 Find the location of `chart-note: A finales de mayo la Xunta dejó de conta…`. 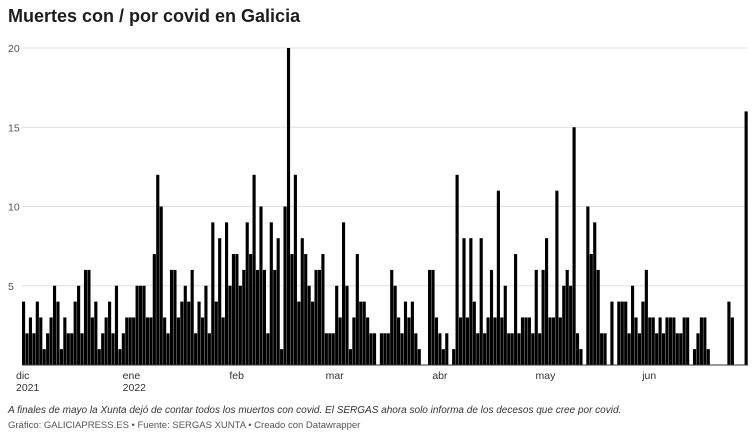

chart-note: A finales de mayo la Xunta dejó de conta… is located at coordinates (315, 410).